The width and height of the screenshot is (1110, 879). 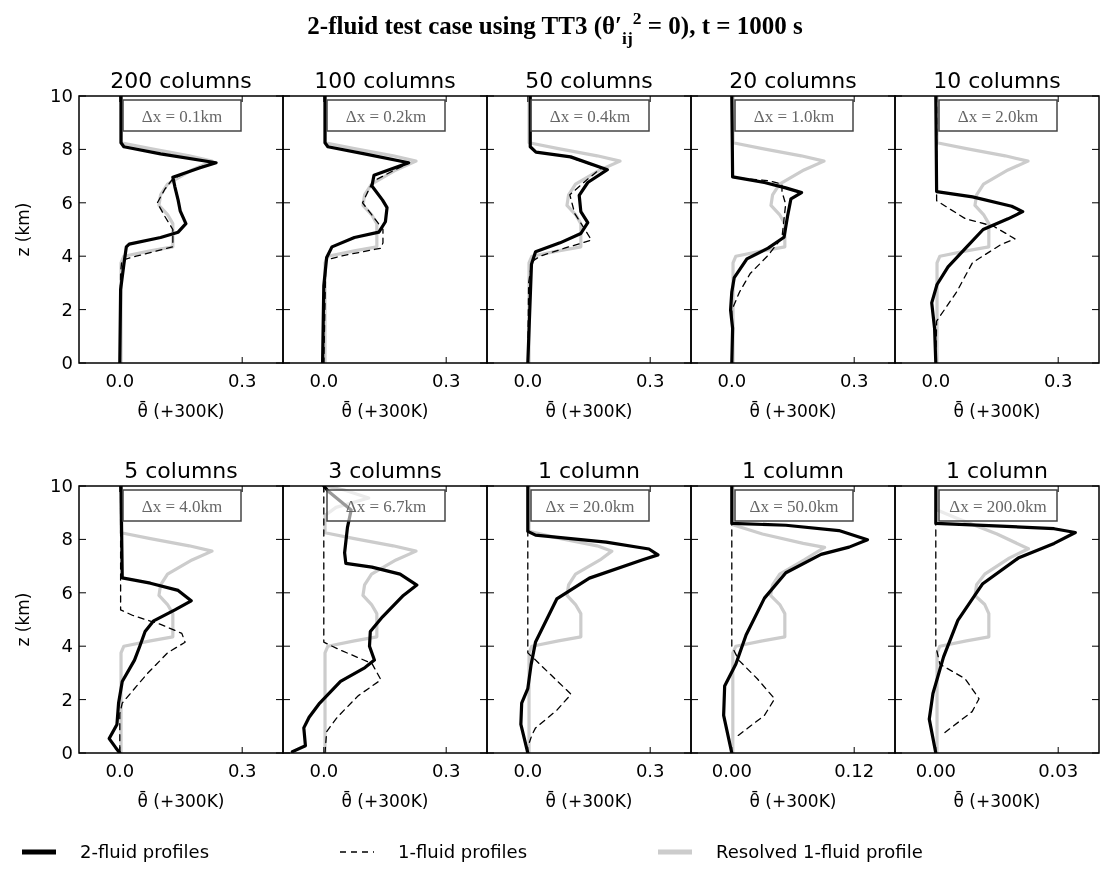 I want to click on chart-title: 200 columns, so click(x=181, y=80).